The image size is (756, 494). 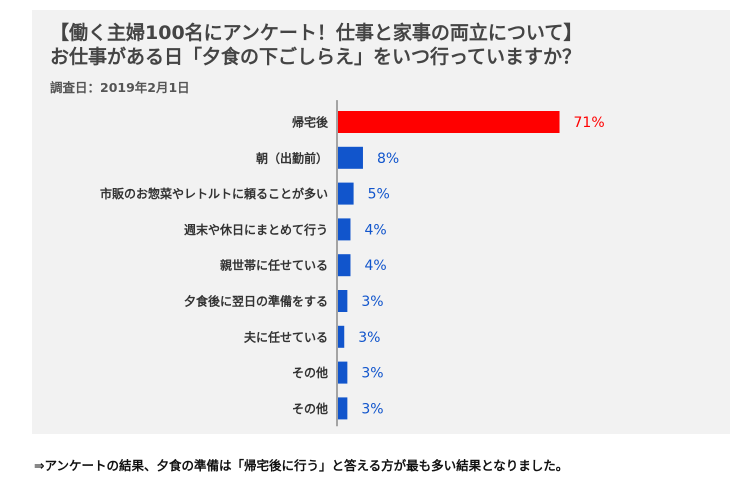 I want to click on chart-title-line-2: お仕事がある日「夕食の下ごしらえ」をいつ行っていますか？, so click(x=316, y=57).